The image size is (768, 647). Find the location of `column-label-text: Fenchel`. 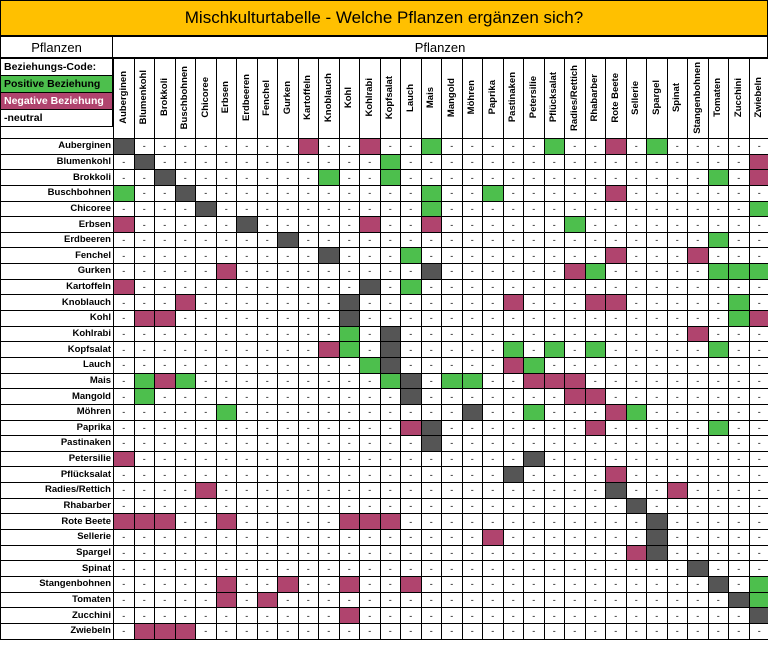

column-label-text: Fenchel is located at coordinates (267, 97).